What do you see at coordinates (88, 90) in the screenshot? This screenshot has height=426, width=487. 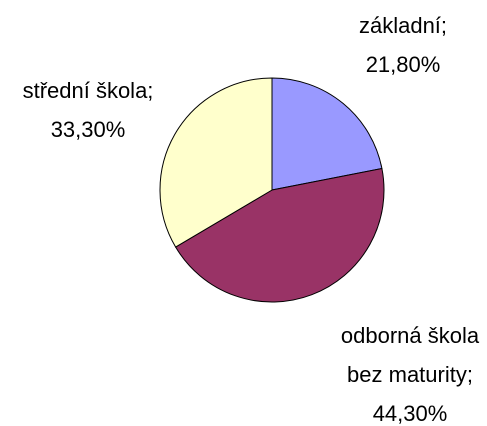 I see `category-label: střední škola;` at bounding box center [88, 90].